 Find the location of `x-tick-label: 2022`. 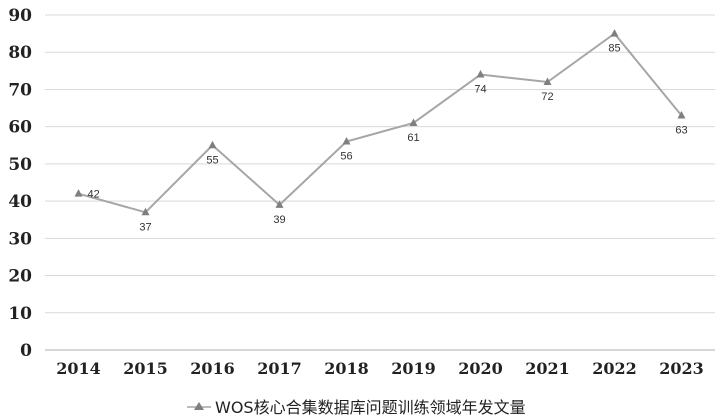

x-tick-label: 2022 is located at coordinates (614, 368).